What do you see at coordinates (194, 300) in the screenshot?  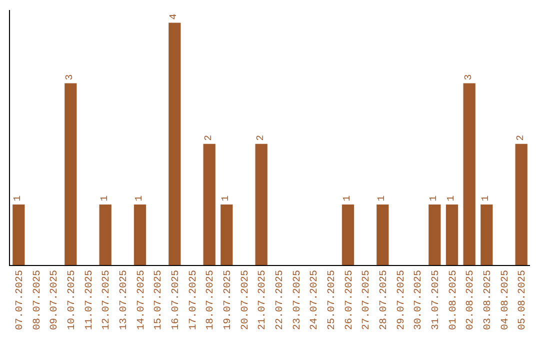 I see `x-tick-label: 17.07.2025` at bounding box center [194, 300].